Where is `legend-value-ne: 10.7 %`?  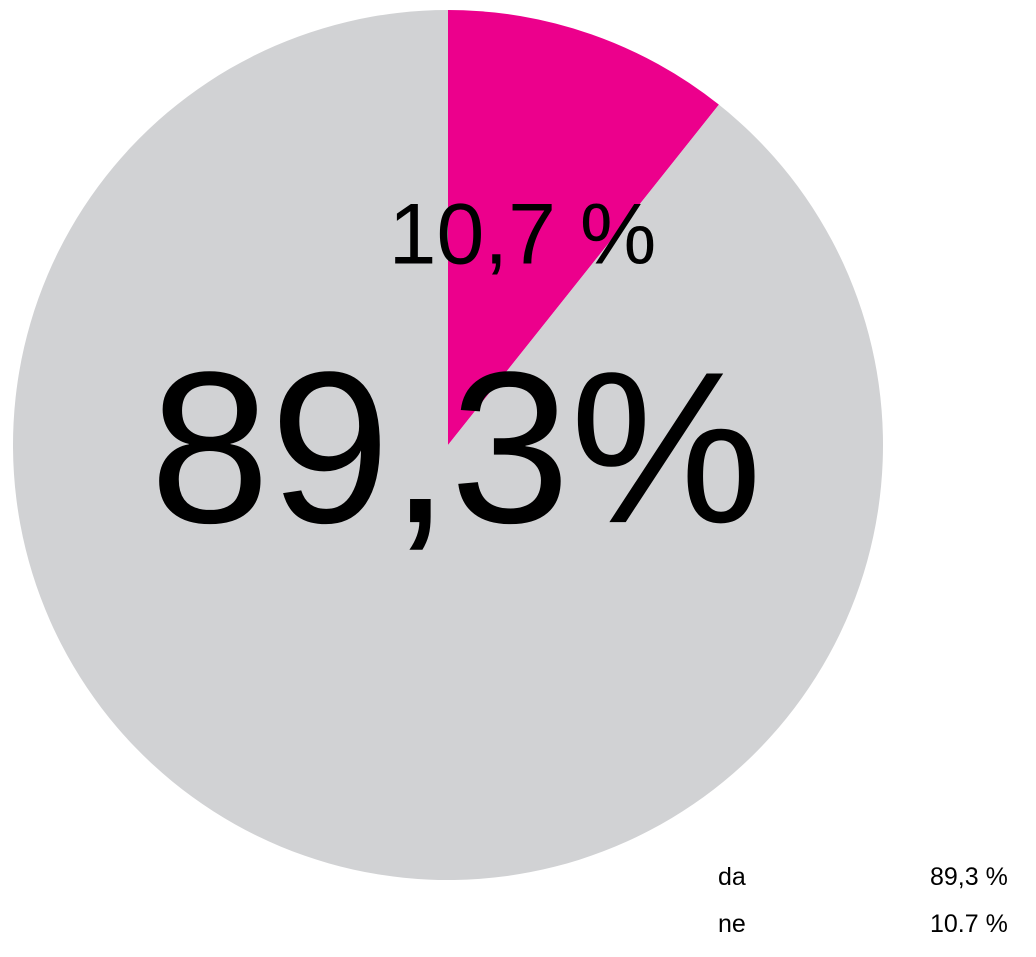 legend-value-ne: 10.7 % is located at coordinates (969, 924).